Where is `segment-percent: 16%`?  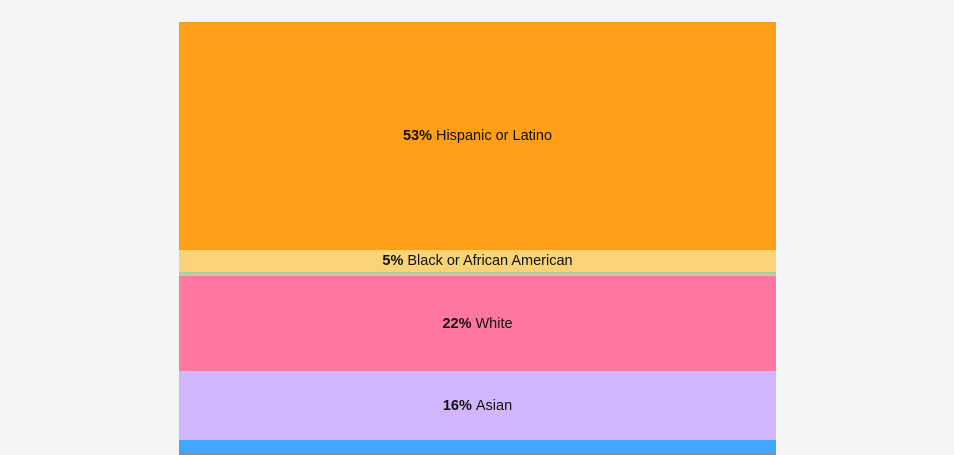
segment-percent: 16% is located at coordinates (457, 405).